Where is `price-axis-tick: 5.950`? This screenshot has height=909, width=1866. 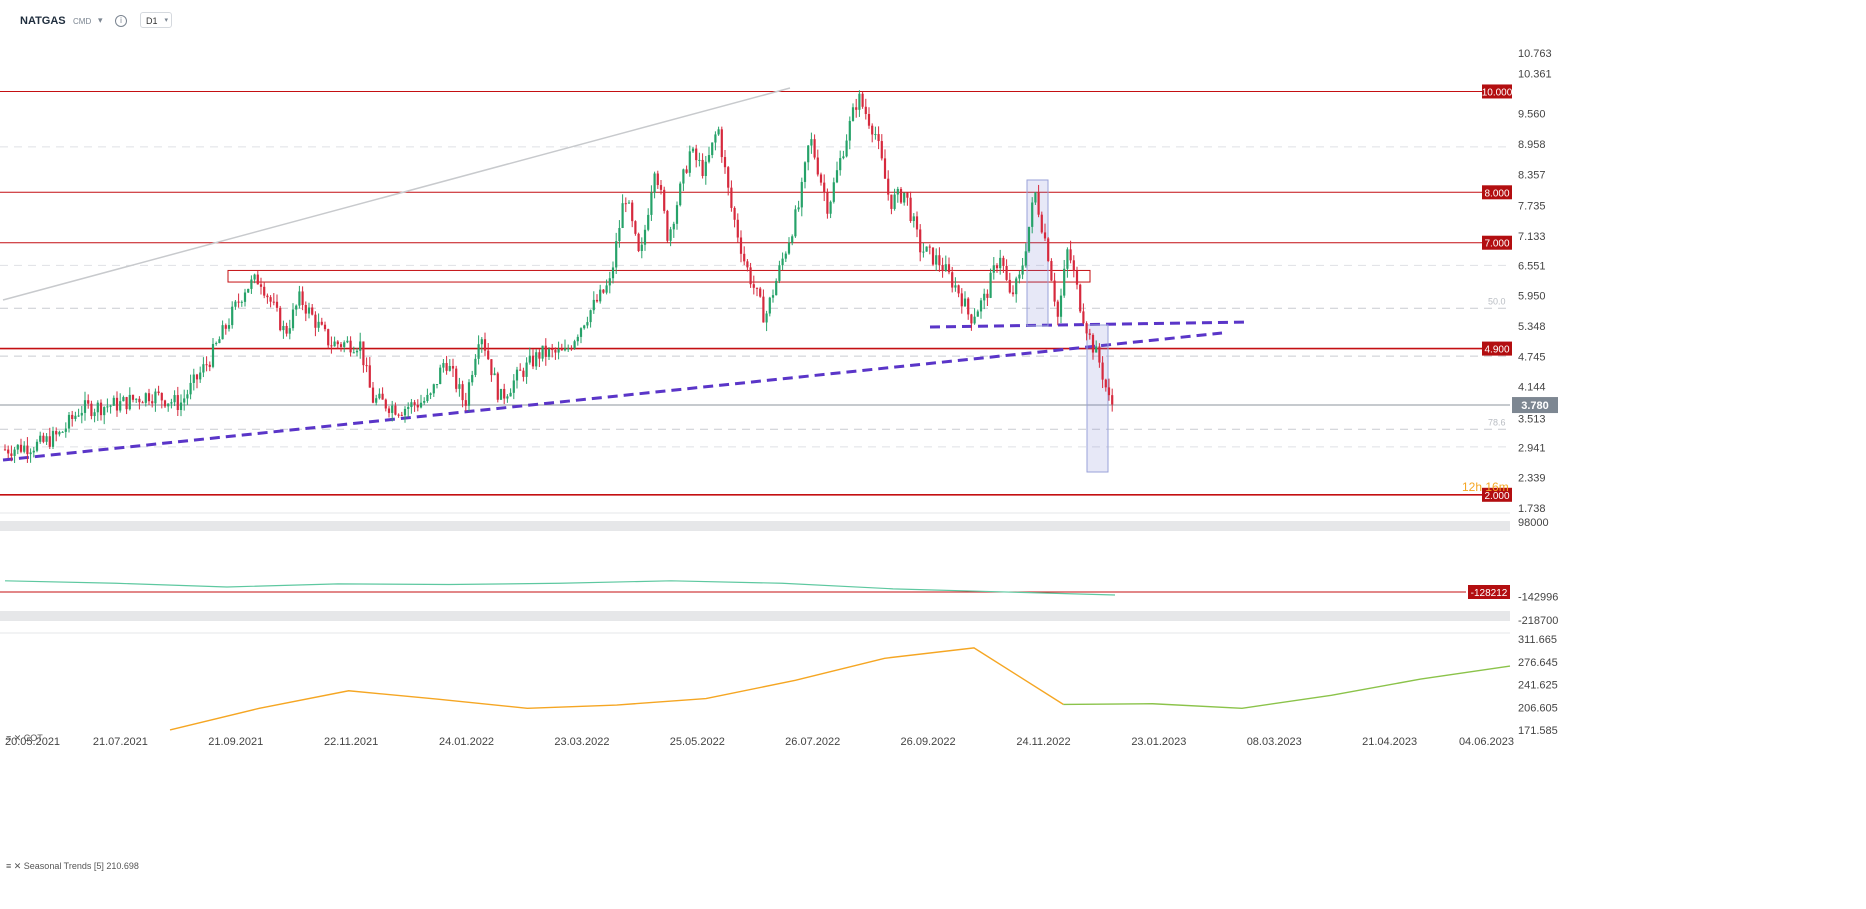 price-axis-tick: 5.950 is located at coordinates (1532, 297).